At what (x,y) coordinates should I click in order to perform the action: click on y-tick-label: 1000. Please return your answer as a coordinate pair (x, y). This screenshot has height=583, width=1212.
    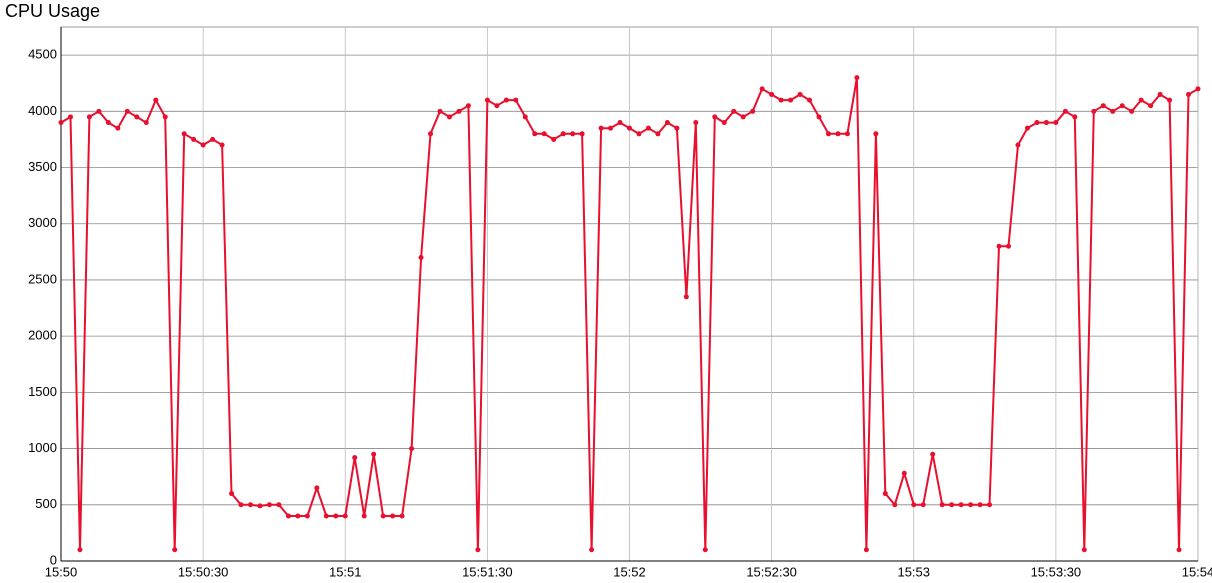
    Looking at the image, I should click on (42, 447).